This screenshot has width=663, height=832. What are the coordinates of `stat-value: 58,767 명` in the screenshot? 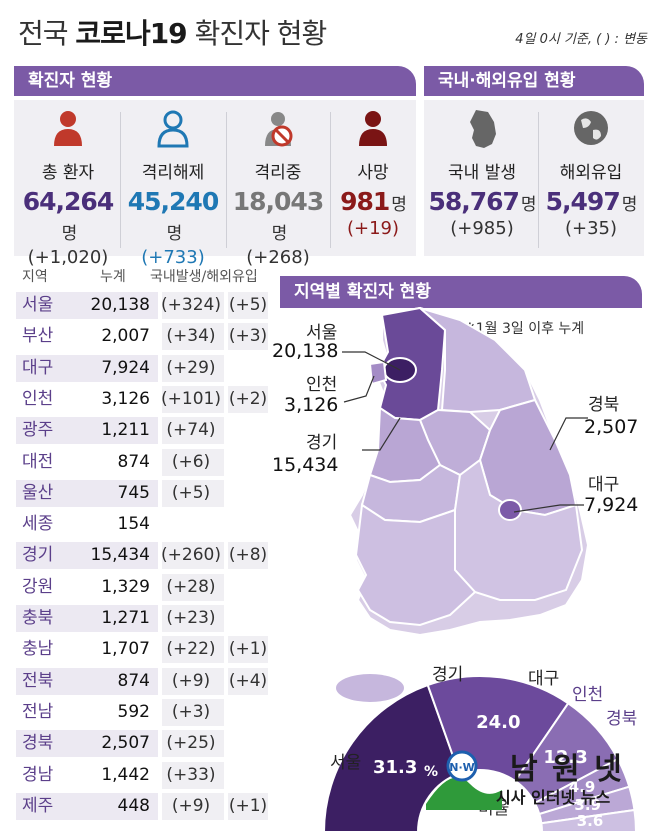 It's located at (482, 201).